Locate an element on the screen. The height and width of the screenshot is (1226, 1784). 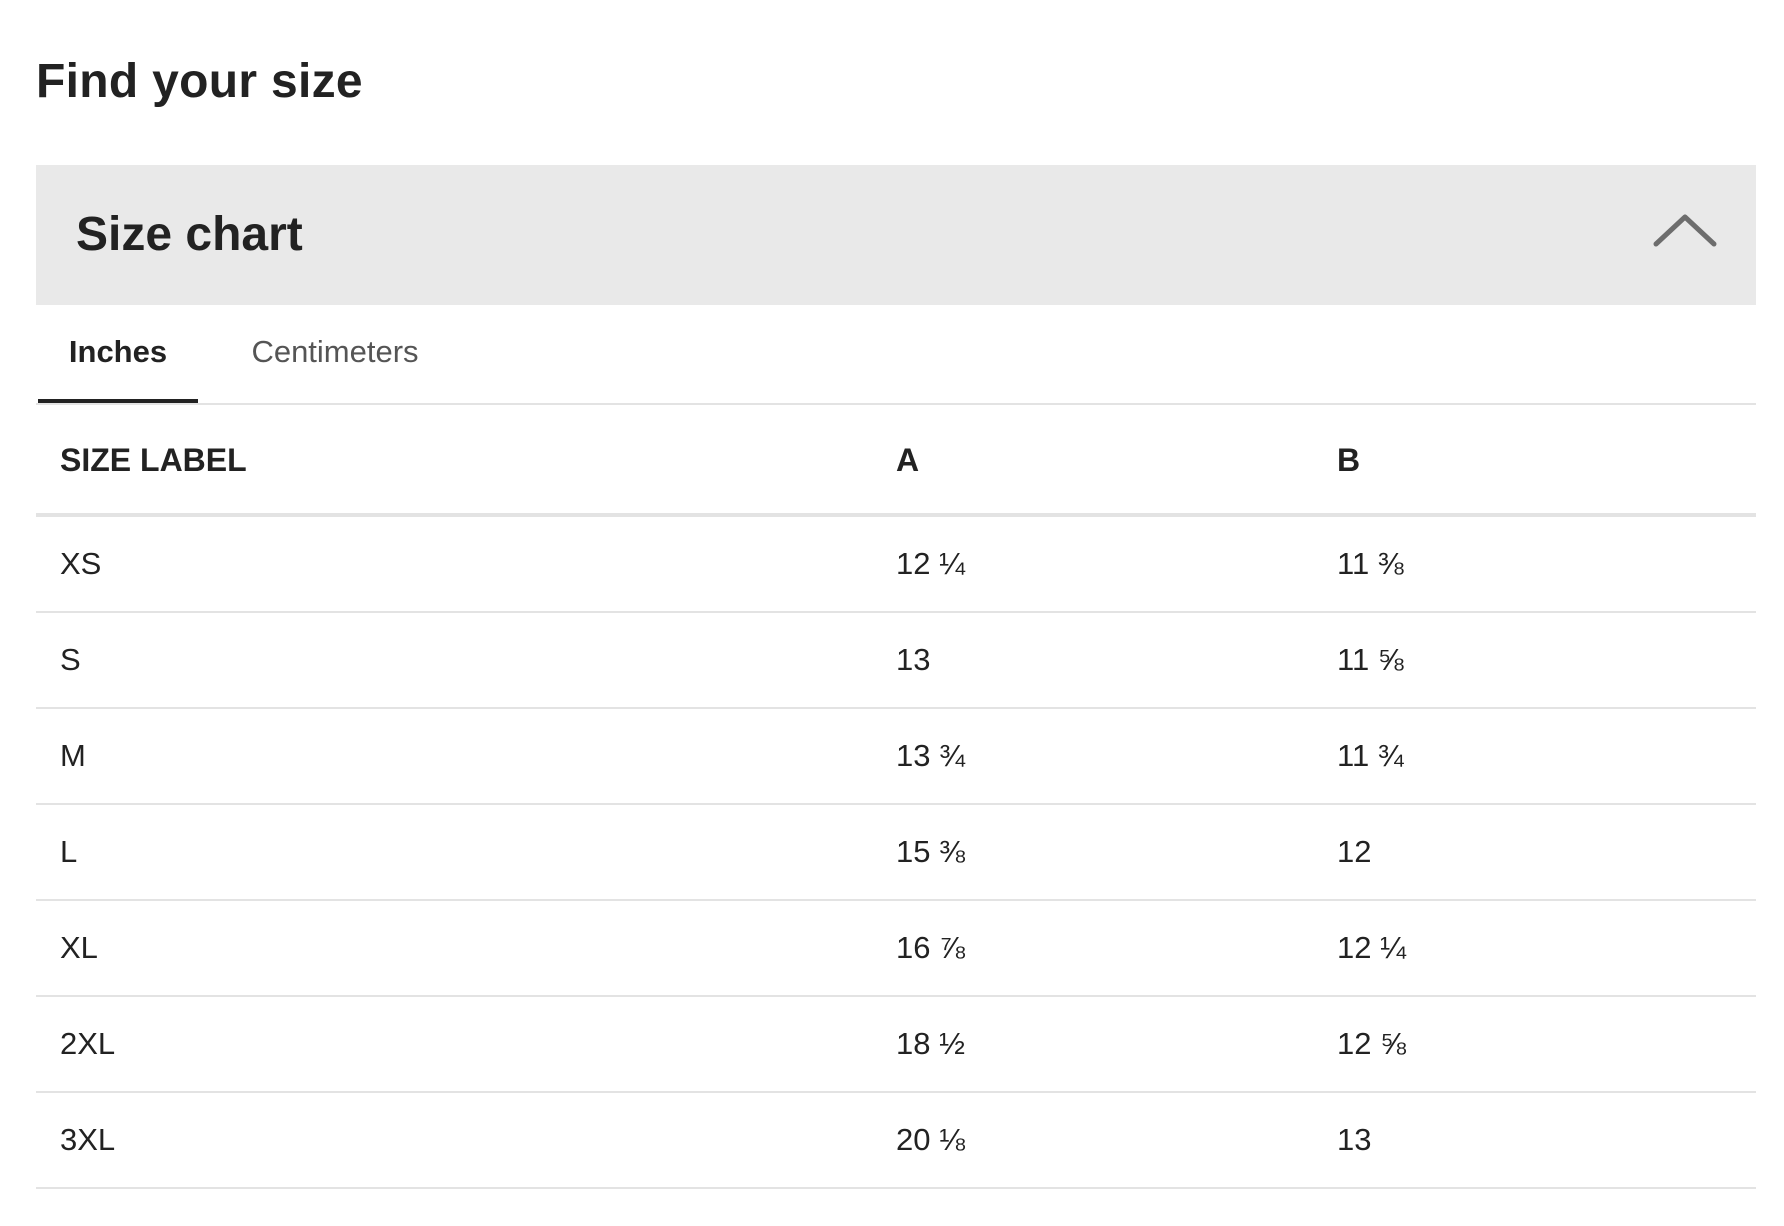
measurement-b-cell: 12 ¼ is located at coordinates (1546, 948).